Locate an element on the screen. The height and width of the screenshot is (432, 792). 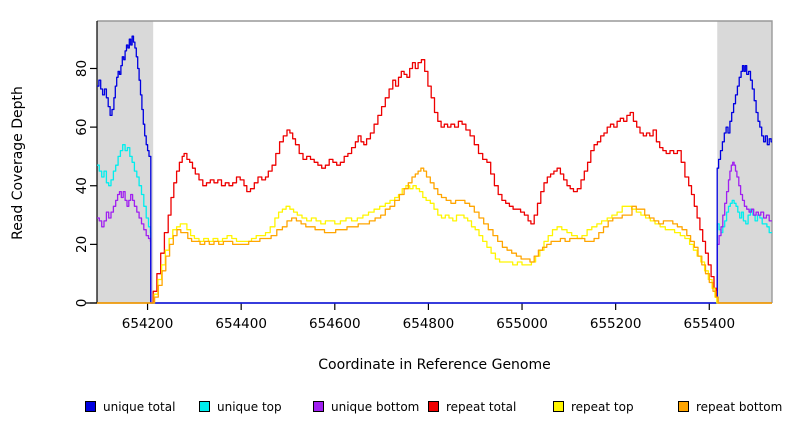
x-tick-label: 655000 is located at coordinates (522, 324).